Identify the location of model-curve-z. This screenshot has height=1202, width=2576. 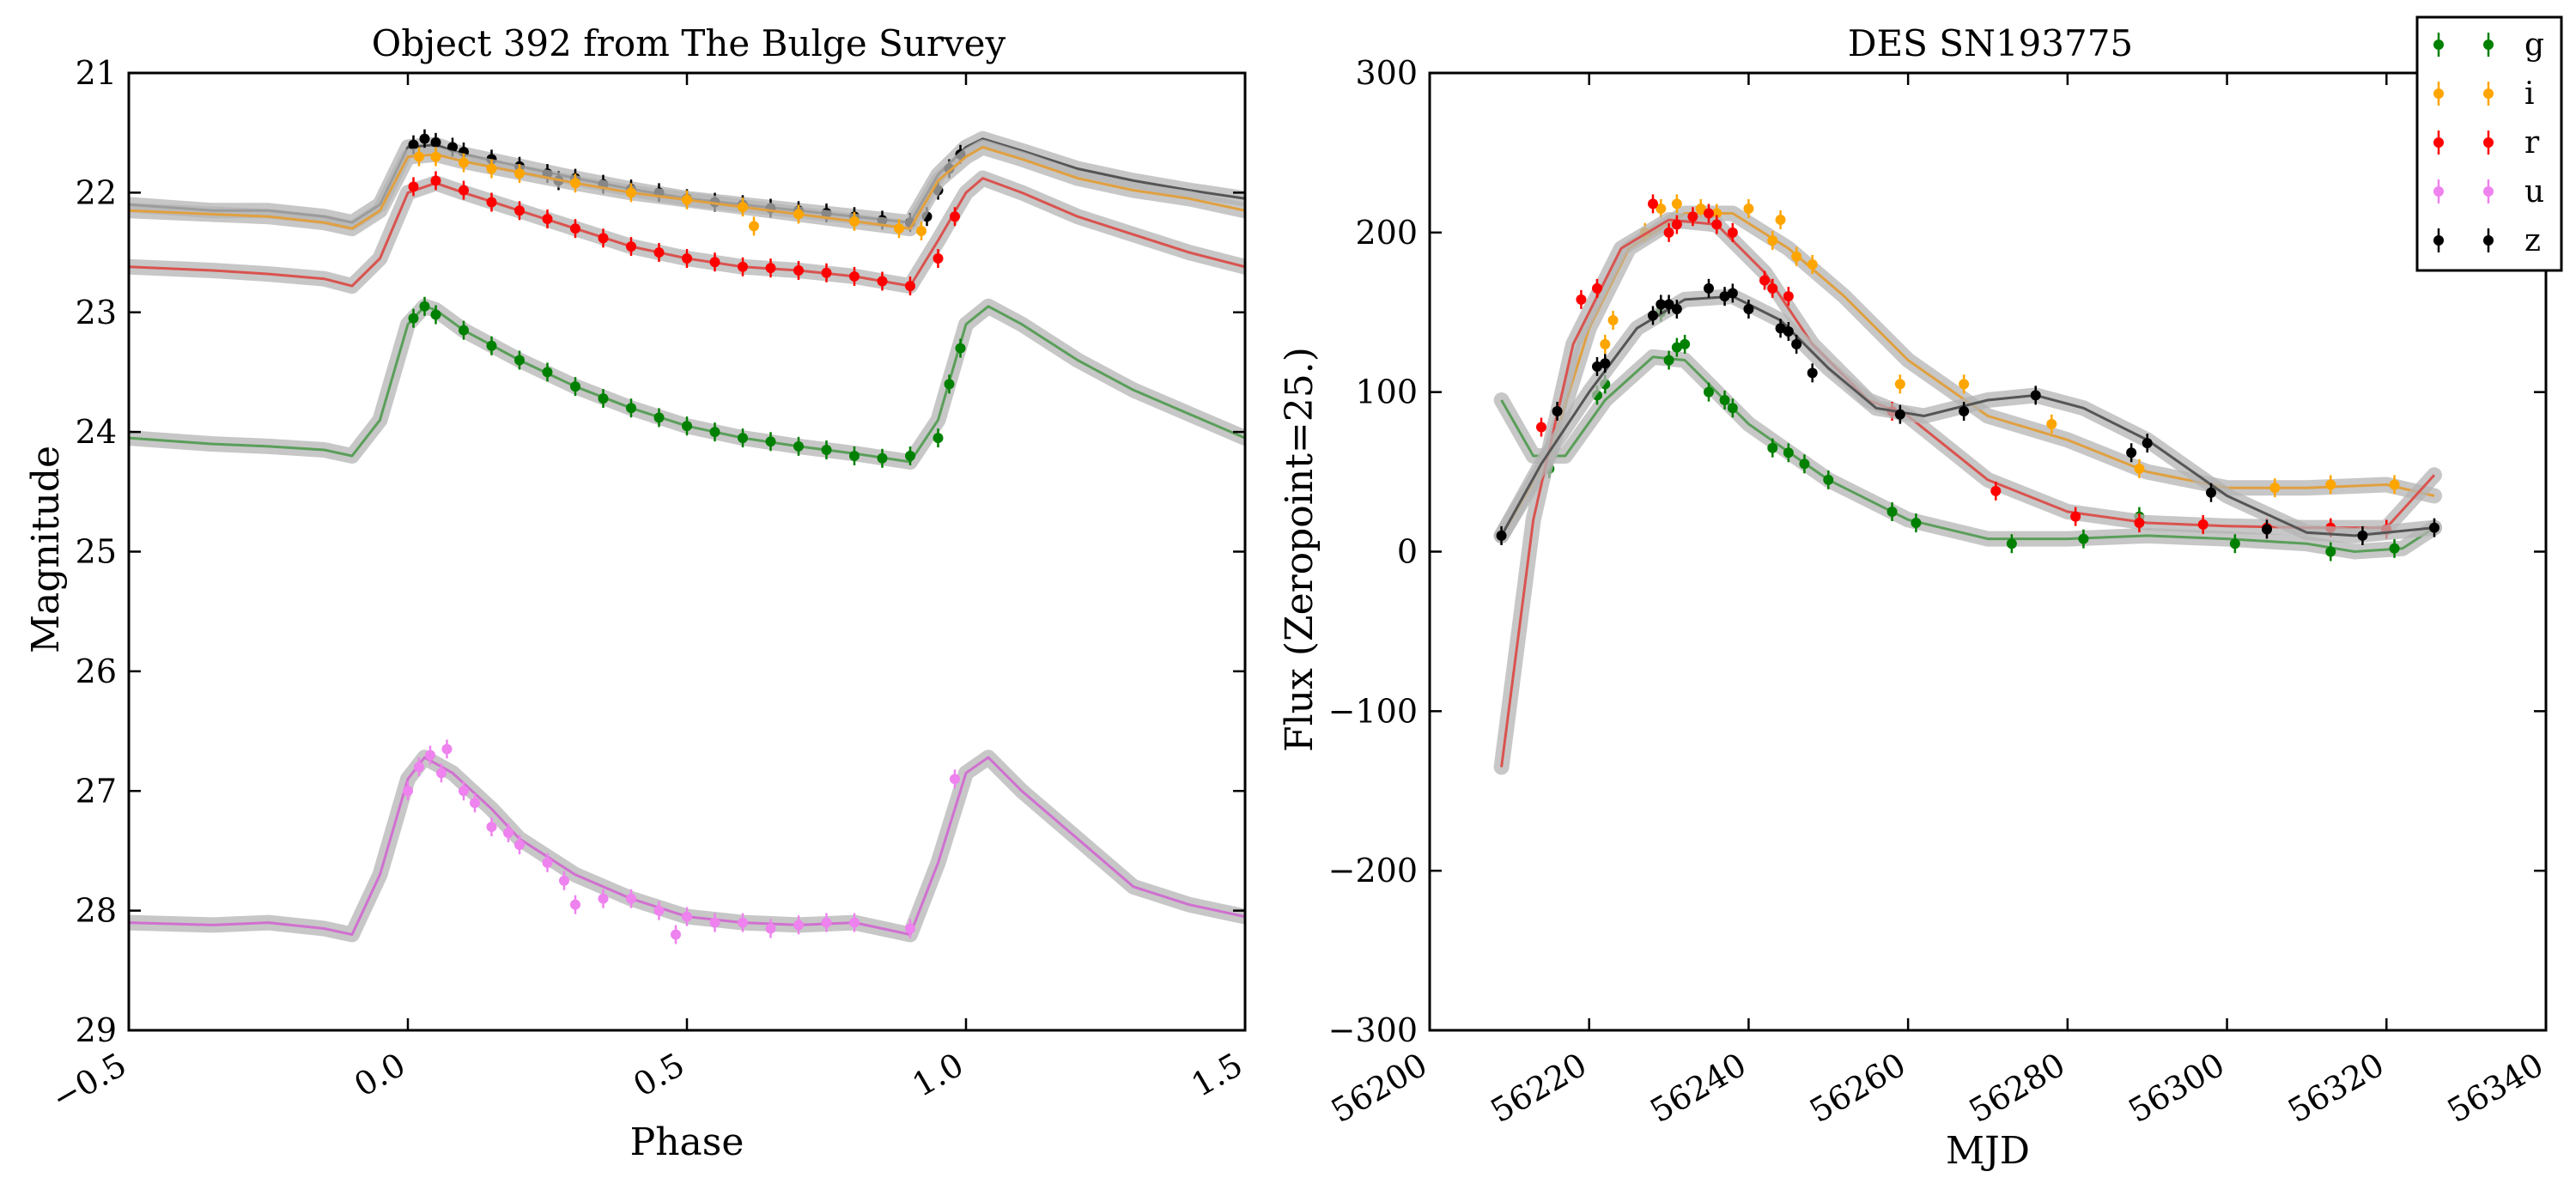
(1967, 415).